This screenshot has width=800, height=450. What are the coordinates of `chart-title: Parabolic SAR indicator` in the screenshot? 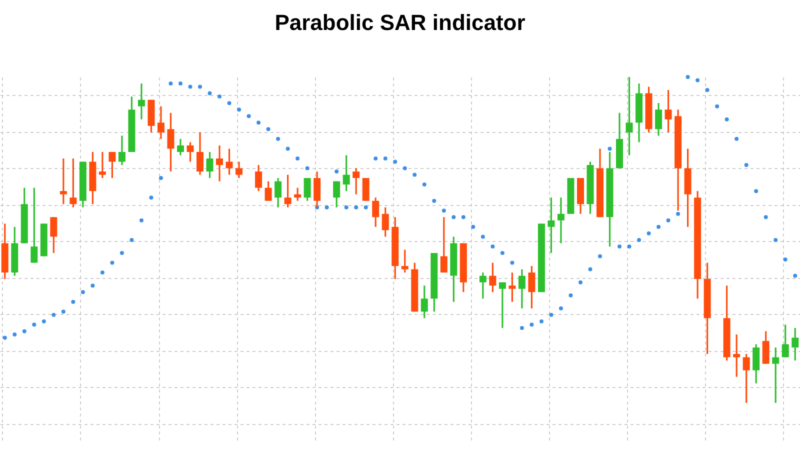 It's located at (400, 22).